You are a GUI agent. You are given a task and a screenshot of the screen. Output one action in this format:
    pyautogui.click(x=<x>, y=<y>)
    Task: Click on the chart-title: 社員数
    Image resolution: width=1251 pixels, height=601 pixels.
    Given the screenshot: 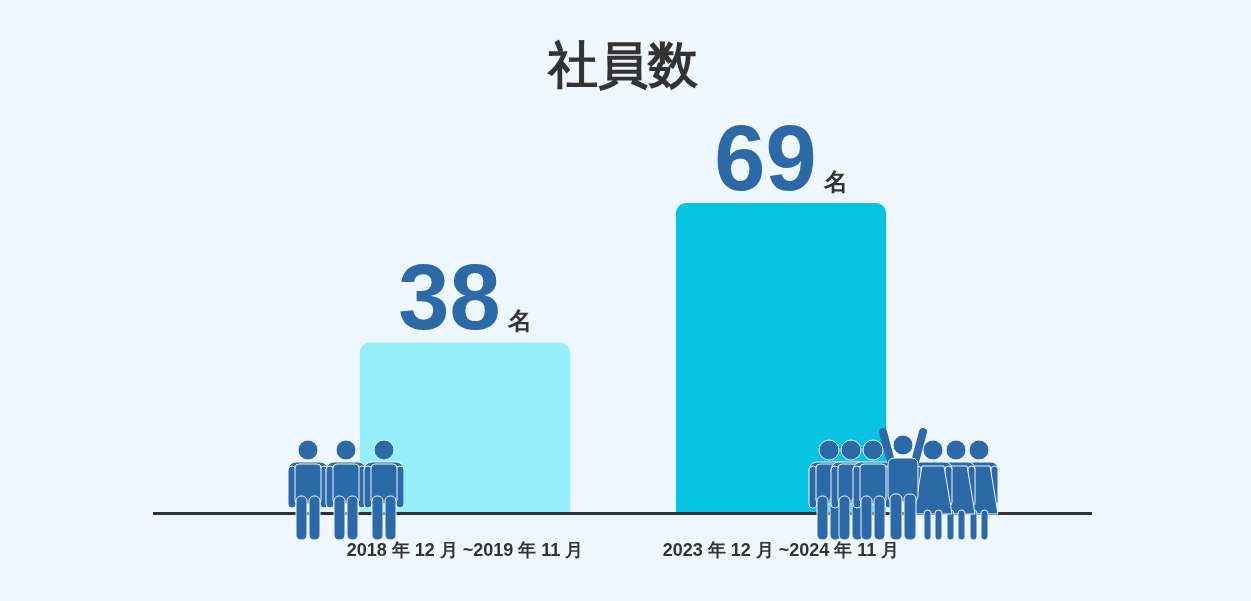 What is the action you would take?
    pyautogui.click(x=622, y=64)
    